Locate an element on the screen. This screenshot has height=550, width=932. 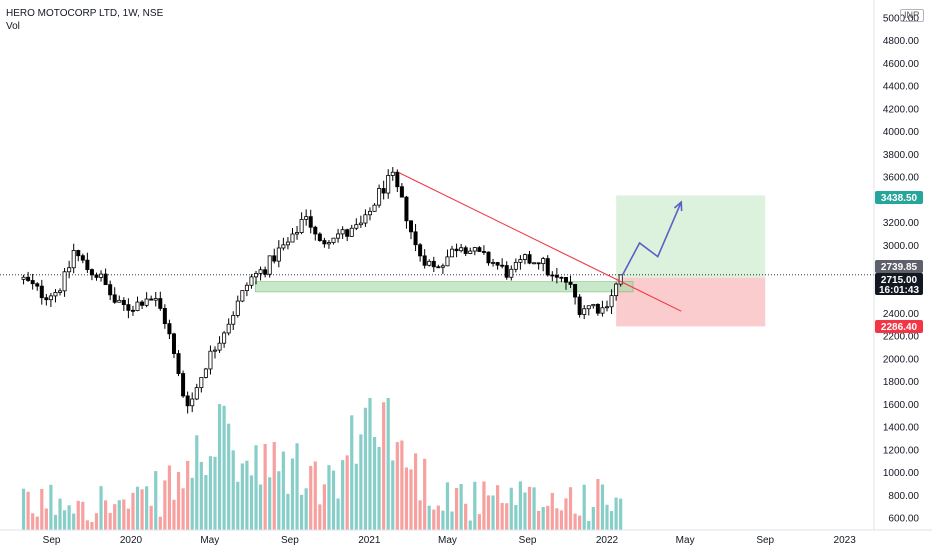
price-tick-label: 1200.00 is located at coordinates (901, 450).